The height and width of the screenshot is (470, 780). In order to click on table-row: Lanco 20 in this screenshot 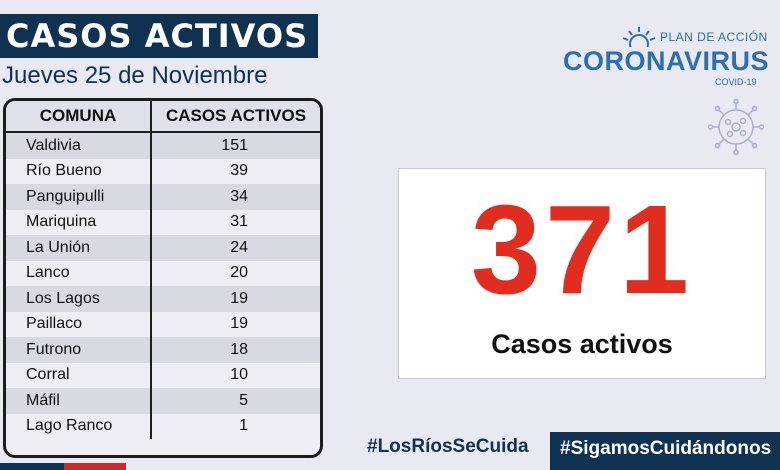, I will do `click(163, 273)`.